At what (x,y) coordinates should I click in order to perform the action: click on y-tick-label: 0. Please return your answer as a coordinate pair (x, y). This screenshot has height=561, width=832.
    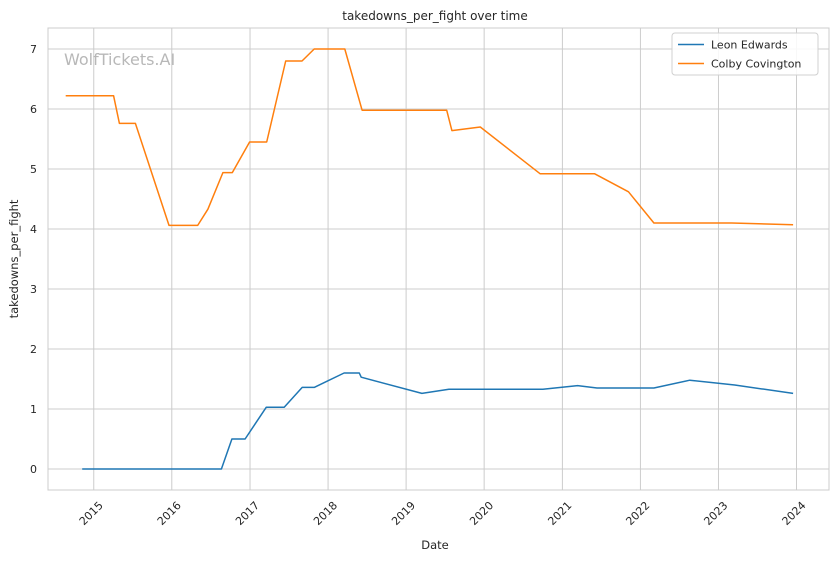
    Looking at the image, I should click on (33, 469).